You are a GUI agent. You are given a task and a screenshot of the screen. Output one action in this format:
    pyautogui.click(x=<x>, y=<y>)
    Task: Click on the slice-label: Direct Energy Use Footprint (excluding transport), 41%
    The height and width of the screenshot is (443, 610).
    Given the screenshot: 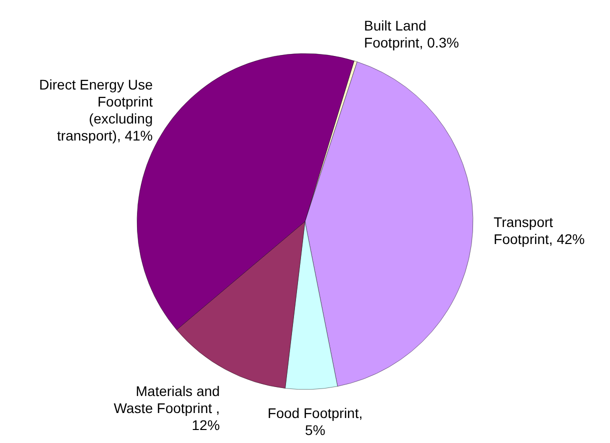 What is the action you would take?
    pyautogui.click(x=96, y=110)
    